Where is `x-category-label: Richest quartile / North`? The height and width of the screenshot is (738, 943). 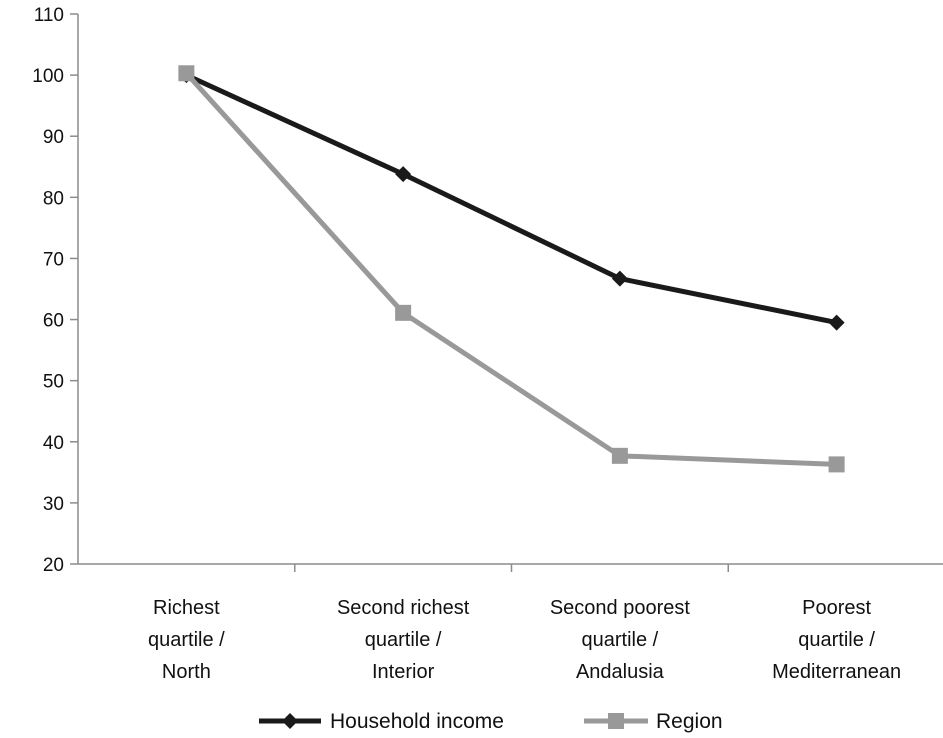 x-category-label: Richest quartile / North is located at coordinates (186, 640).